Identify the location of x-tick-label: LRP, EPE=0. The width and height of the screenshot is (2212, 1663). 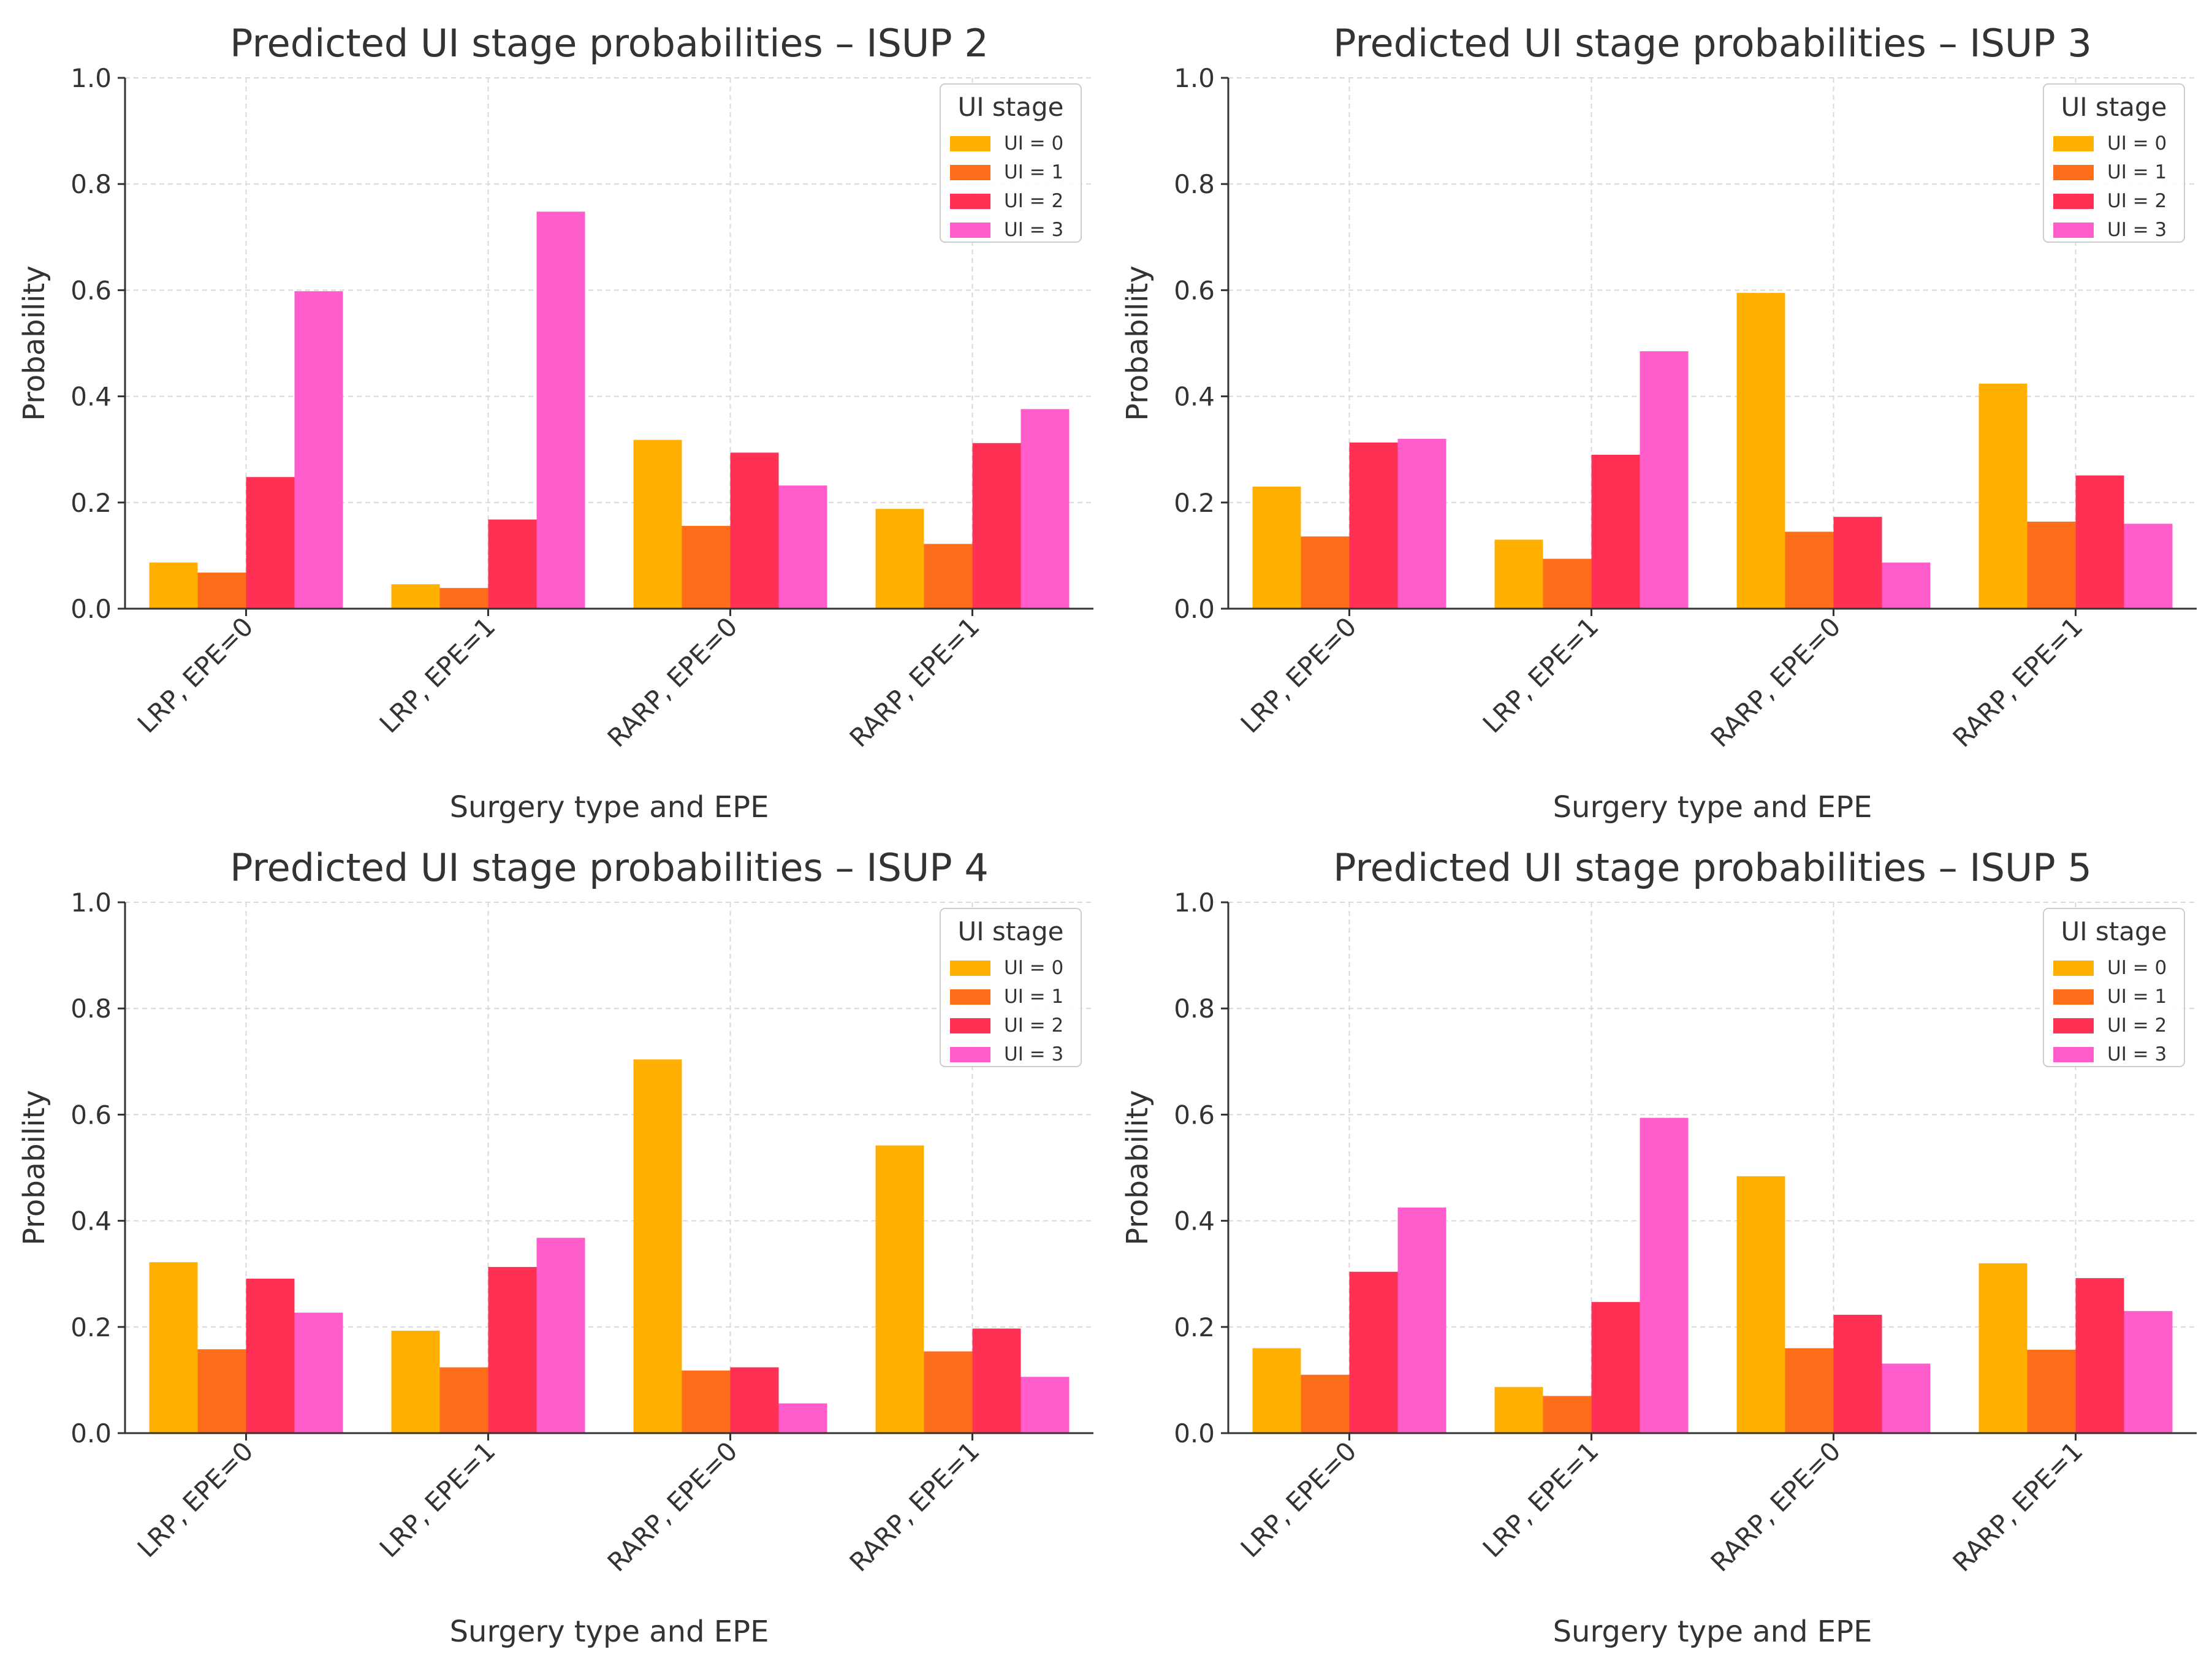
(195, 675).